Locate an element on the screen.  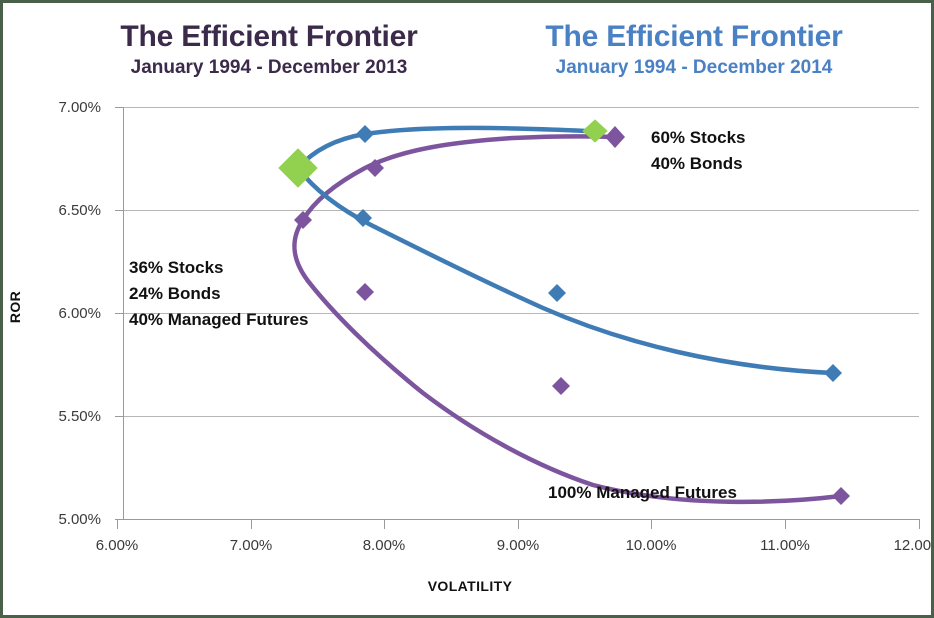
marker-2014-p6 is located at coordinates (615, 137).